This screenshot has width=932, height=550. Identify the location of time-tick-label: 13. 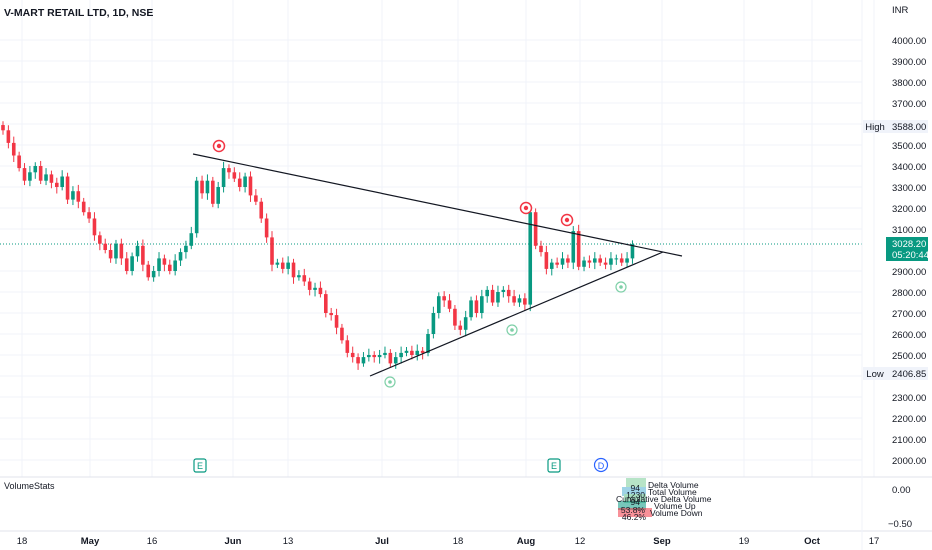
(288, 541).